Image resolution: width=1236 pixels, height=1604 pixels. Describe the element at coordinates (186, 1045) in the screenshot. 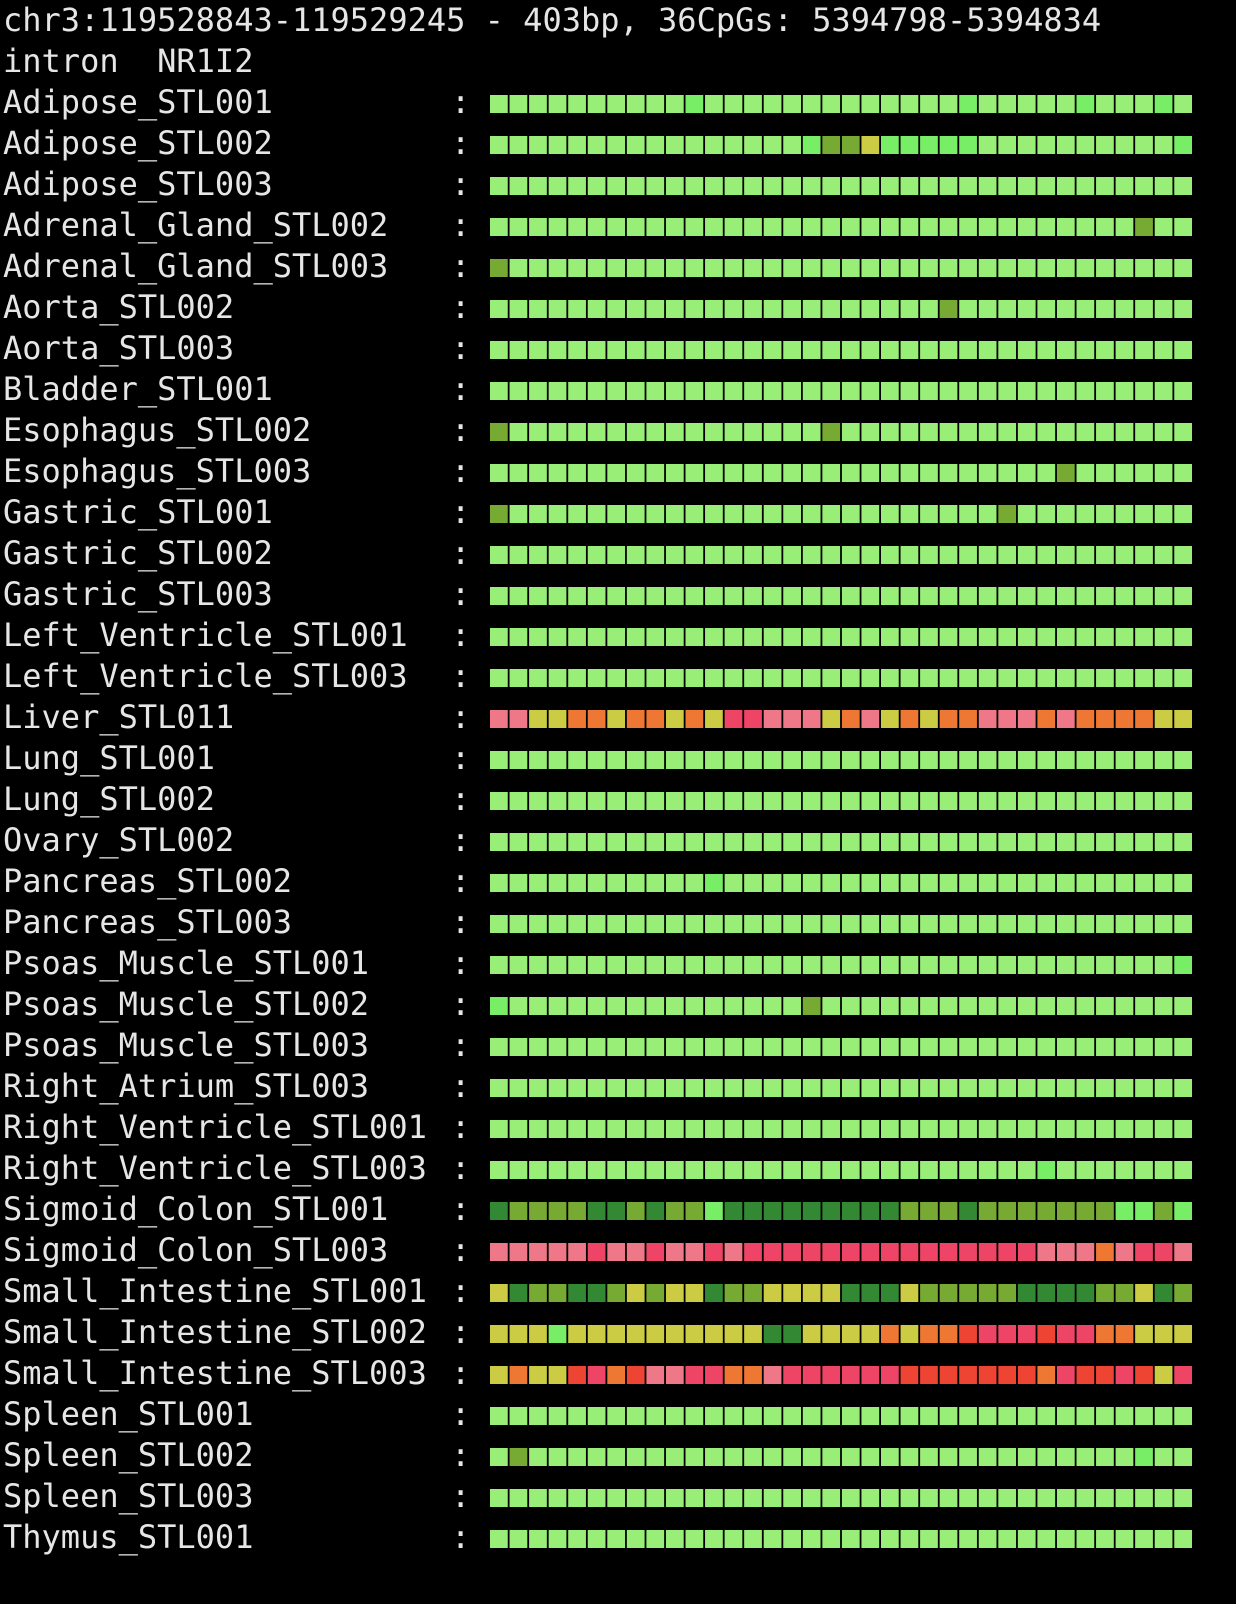

I see `row-label: Psoas_Muscle_STL003` at that location.